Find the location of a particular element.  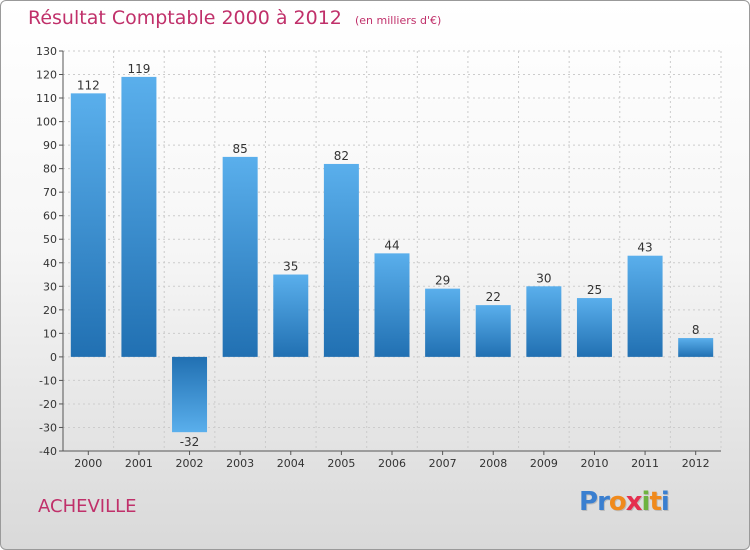

y-tick-label: 60 is located at coordinates (50, 216).